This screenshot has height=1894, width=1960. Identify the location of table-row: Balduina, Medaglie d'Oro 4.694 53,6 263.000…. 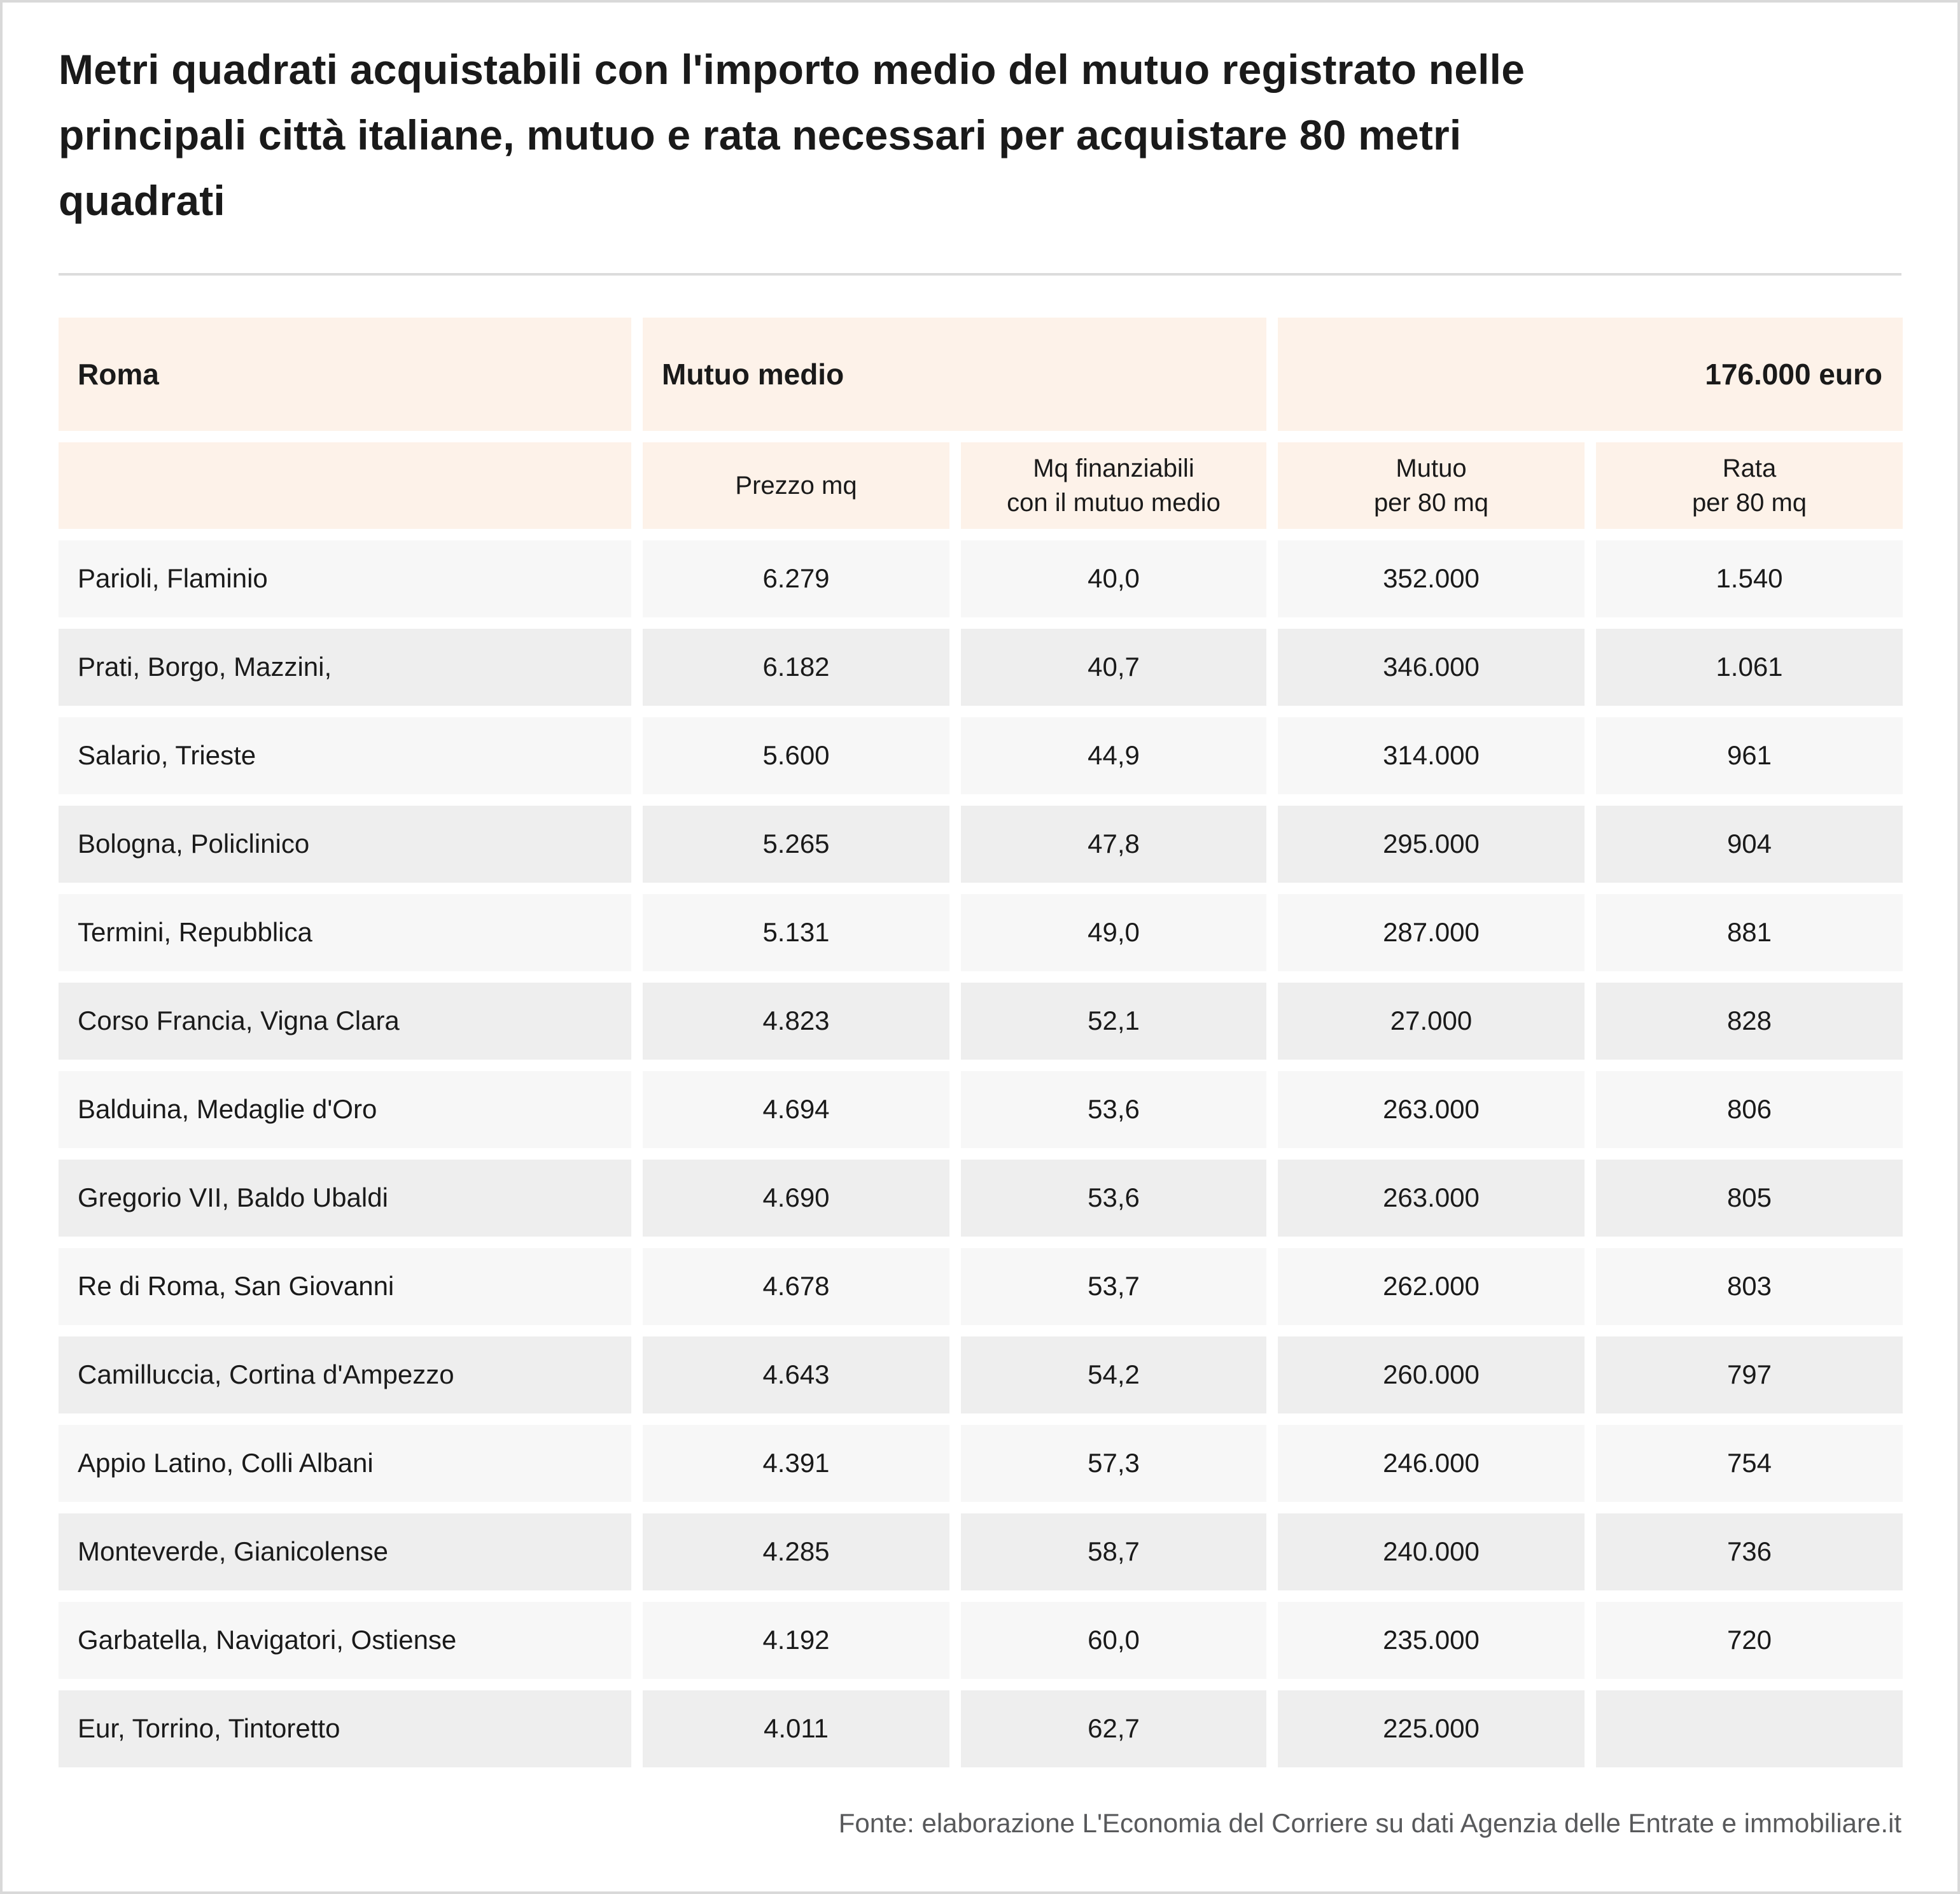
(981, 1109).